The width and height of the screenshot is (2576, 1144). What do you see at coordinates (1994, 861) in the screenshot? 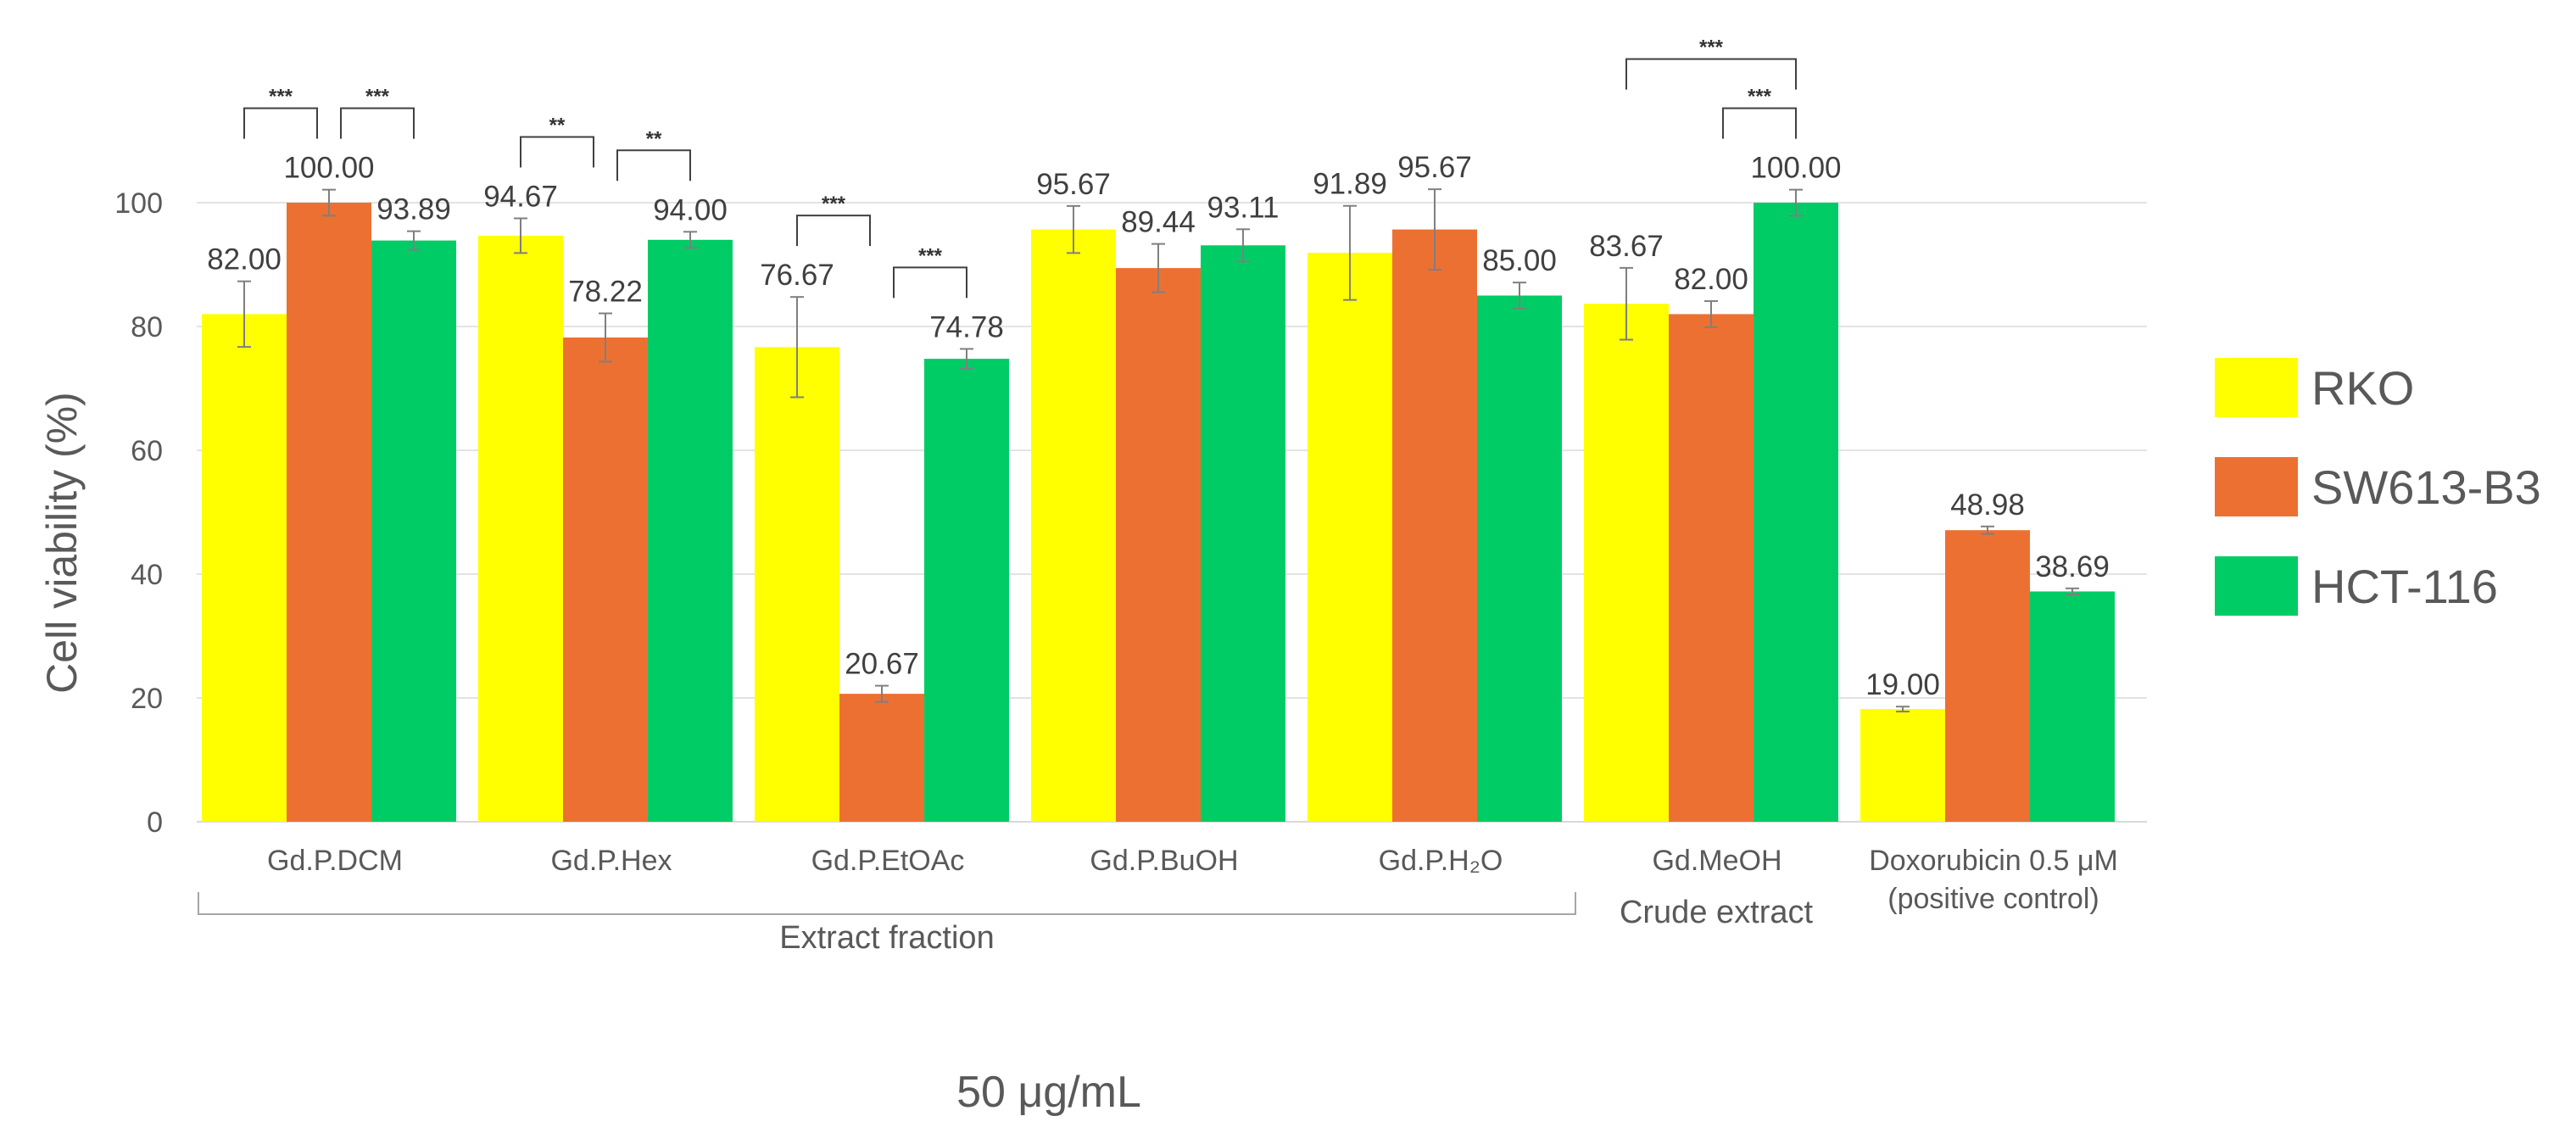
I see `category-label: Doxorubicin 0.5 μM` at bounding box center [1994, 861].